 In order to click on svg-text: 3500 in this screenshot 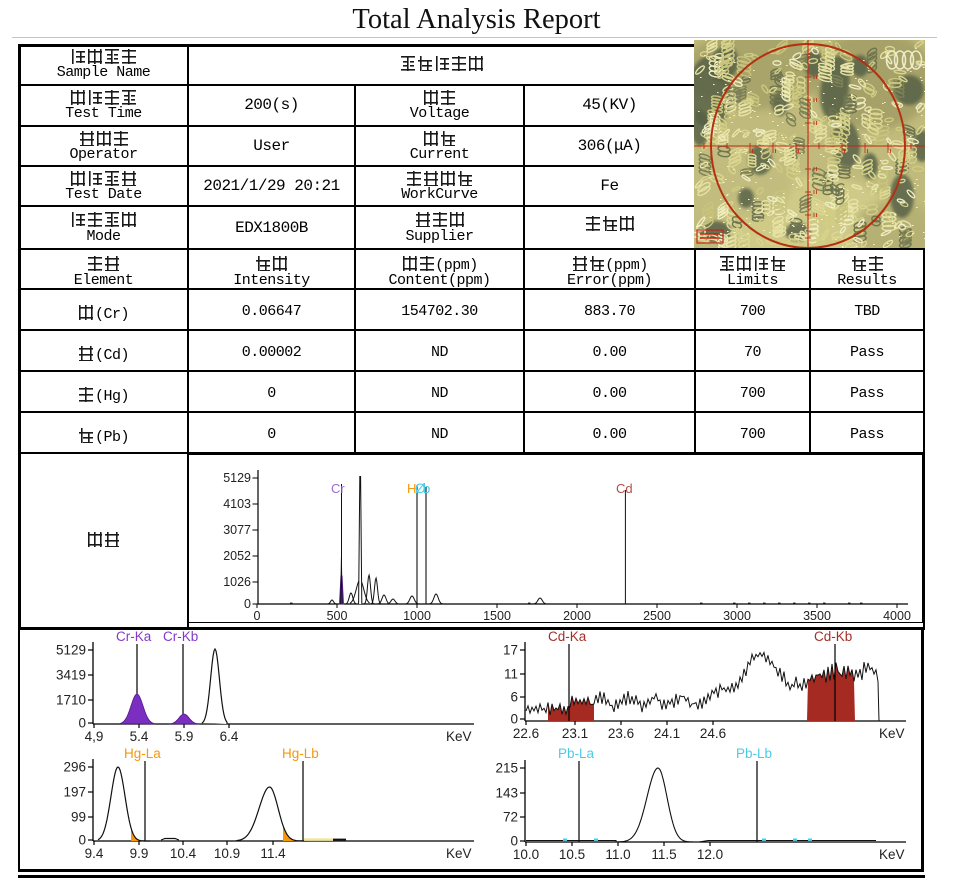, I will do `click(817, 616)`.